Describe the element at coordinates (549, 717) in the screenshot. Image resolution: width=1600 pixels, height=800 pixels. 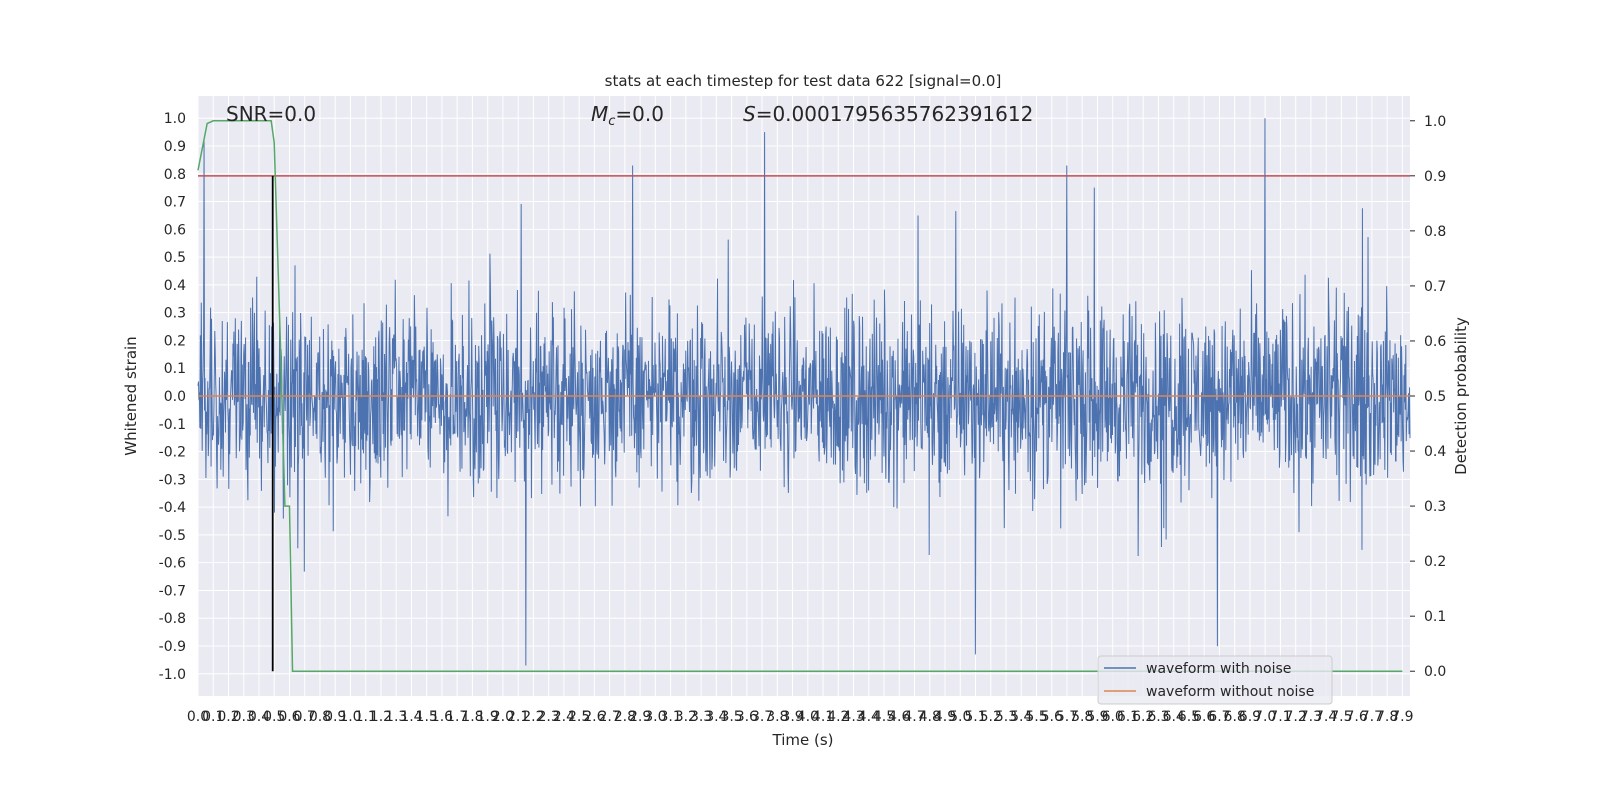
I see `x-tick-label: 2.3` at that location.